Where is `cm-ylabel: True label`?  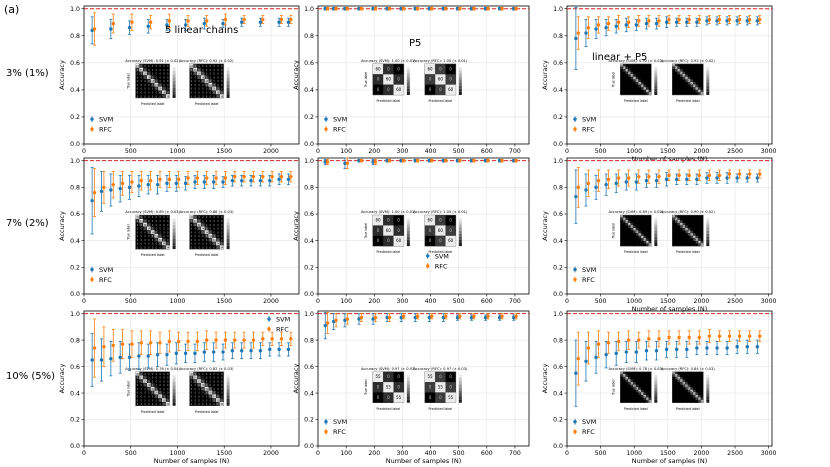
cm-ylabel: True label is located at coordinates (366, 80).